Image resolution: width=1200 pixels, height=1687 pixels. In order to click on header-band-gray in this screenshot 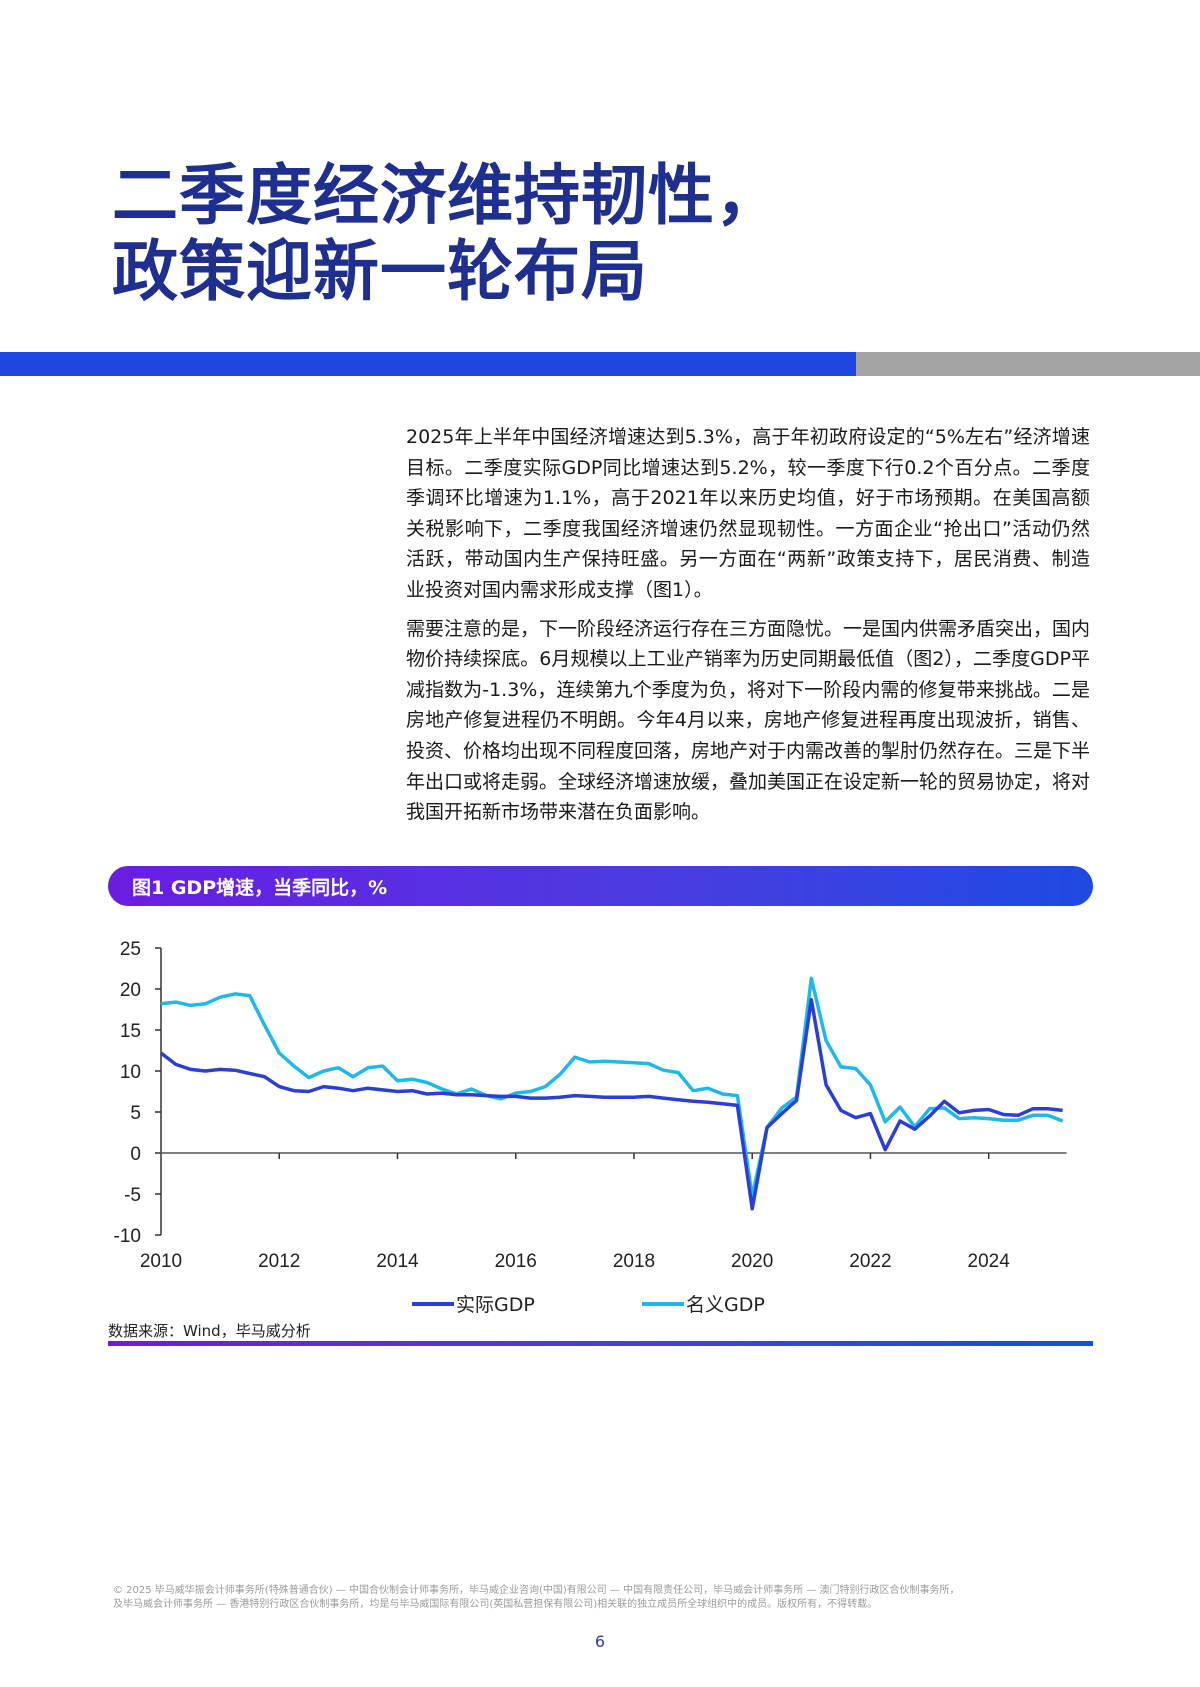, I will do `click(1028, 364)`.